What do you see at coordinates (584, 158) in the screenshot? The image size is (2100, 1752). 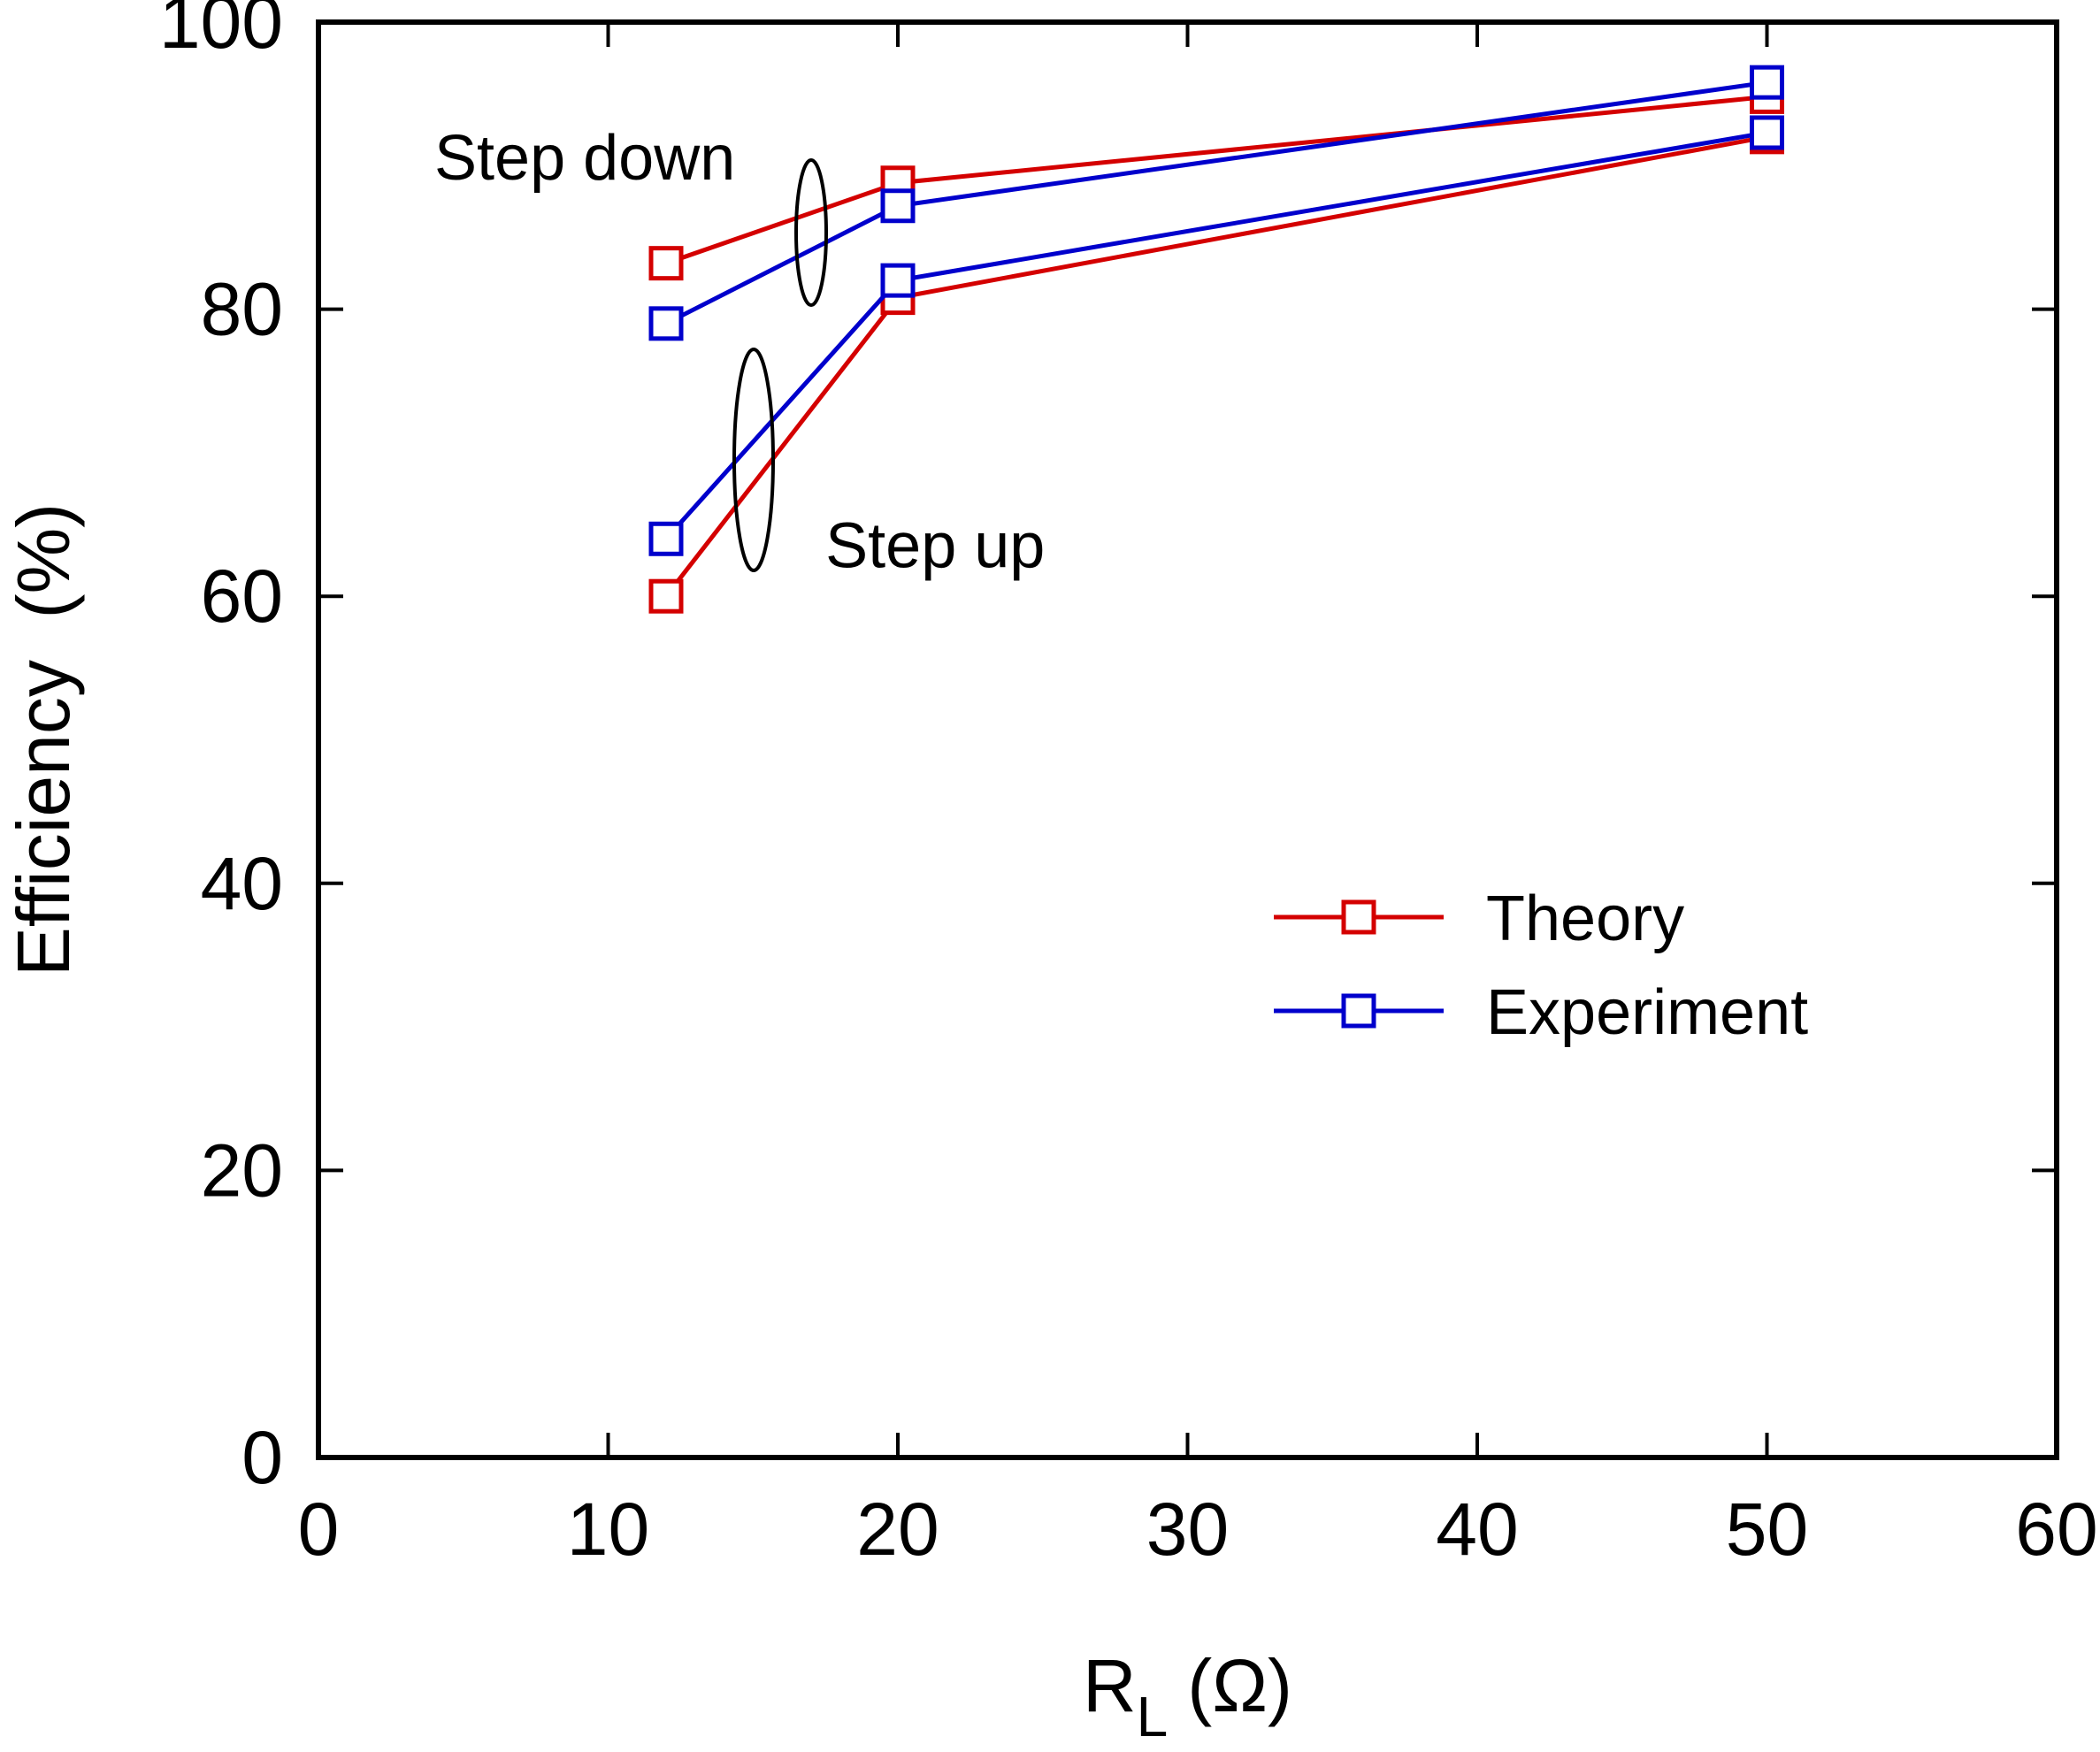 I see `annotation-step-down: Step down` at bounding box center [584, 158].